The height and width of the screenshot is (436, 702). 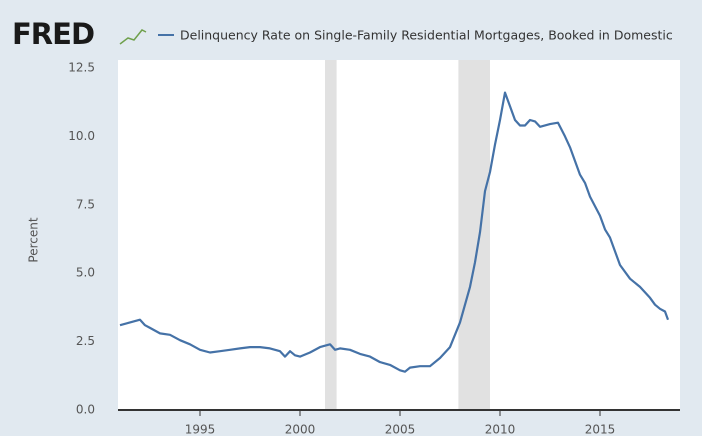 I want to click on y-tick-label: 10.0, so click(x=81, y=136).